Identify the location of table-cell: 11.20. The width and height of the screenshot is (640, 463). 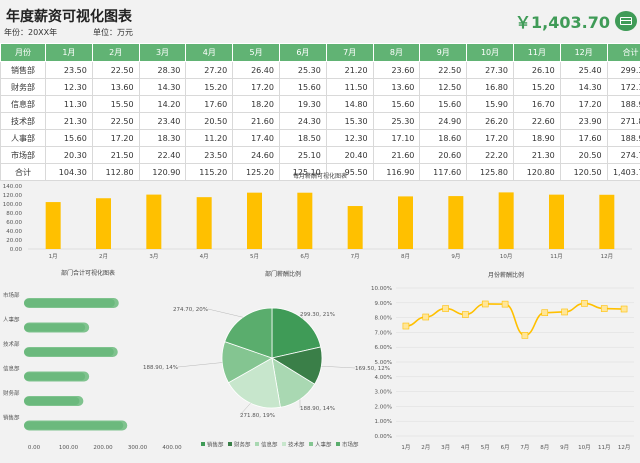
(209, 138).